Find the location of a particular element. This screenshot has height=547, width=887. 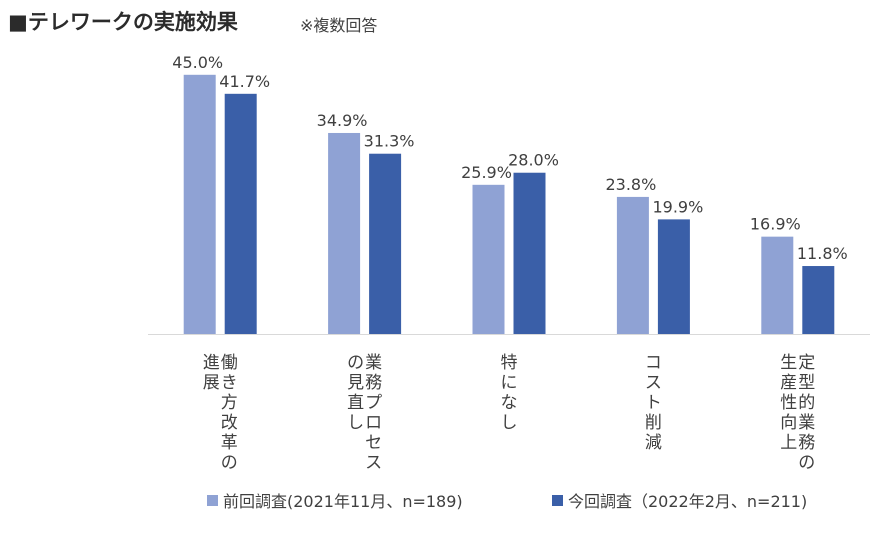

category-label-char: コ is located at coordinates (653, 363).